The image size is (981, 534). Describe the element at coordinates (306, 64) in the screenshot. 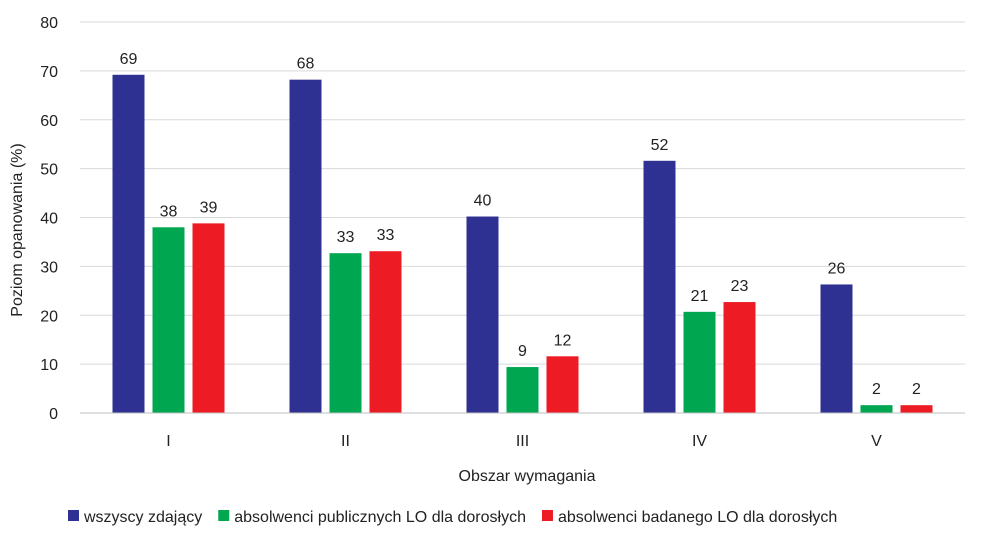

I see `data-label: 68` at that location.